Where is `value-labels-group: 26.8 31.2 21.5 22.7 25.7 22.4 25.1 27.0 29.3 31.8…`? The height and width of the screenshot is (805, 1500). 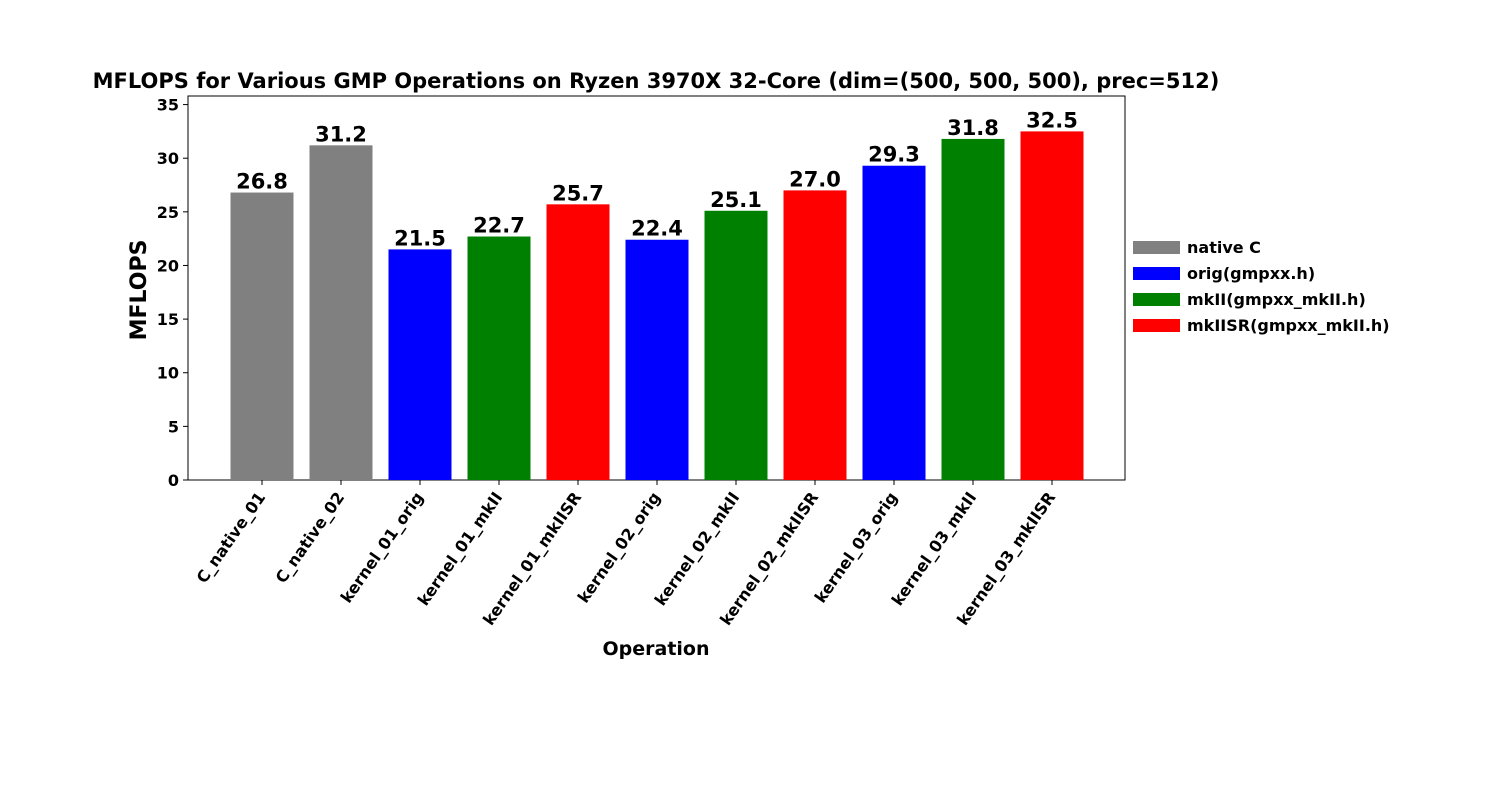
value-labels-group: 26.8 31.2 21.5 22.7 25.7 22.4 25.1 27.0 29.3 31.8… is located at coordinates (657, 179).